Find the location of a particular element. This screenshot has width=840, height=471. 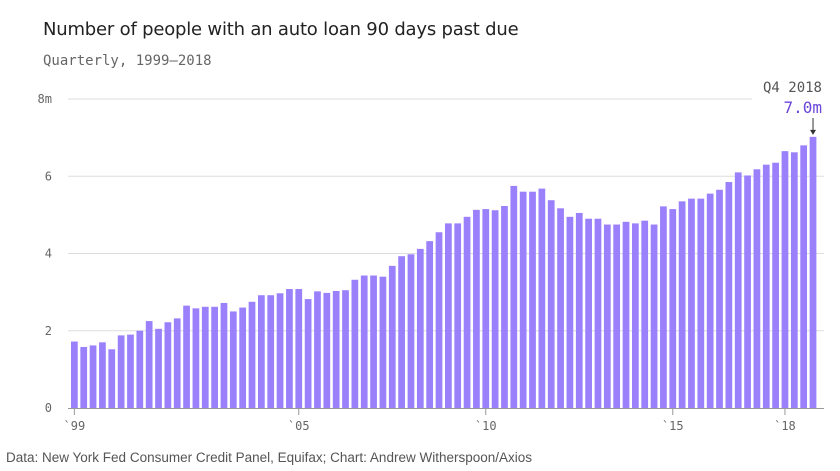

annotation: Q4 2018 7.0m is located at coordinates (792, 107).